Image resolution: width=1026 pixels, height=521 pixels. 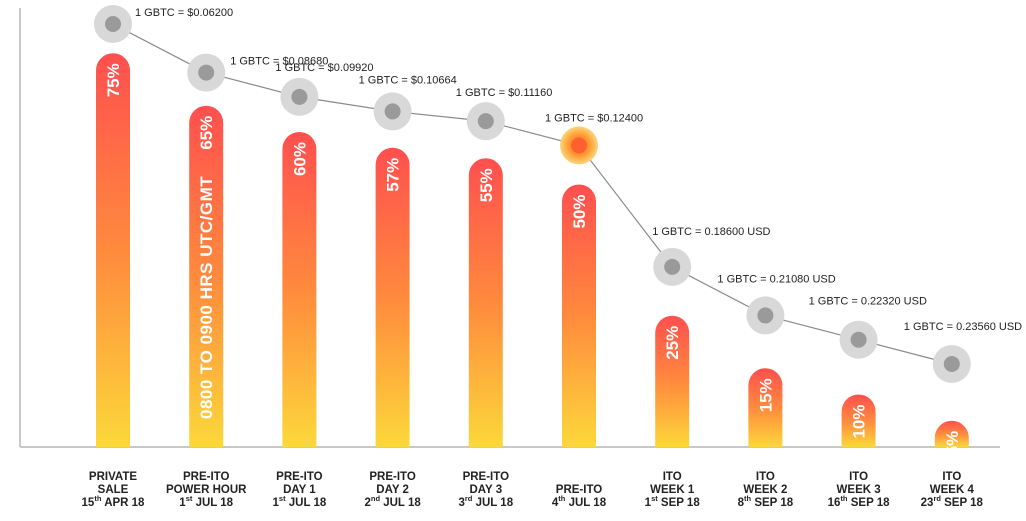 I want to click on price-label: 1 GBTC = 0.22320 USD, so click(x=868, y=302).